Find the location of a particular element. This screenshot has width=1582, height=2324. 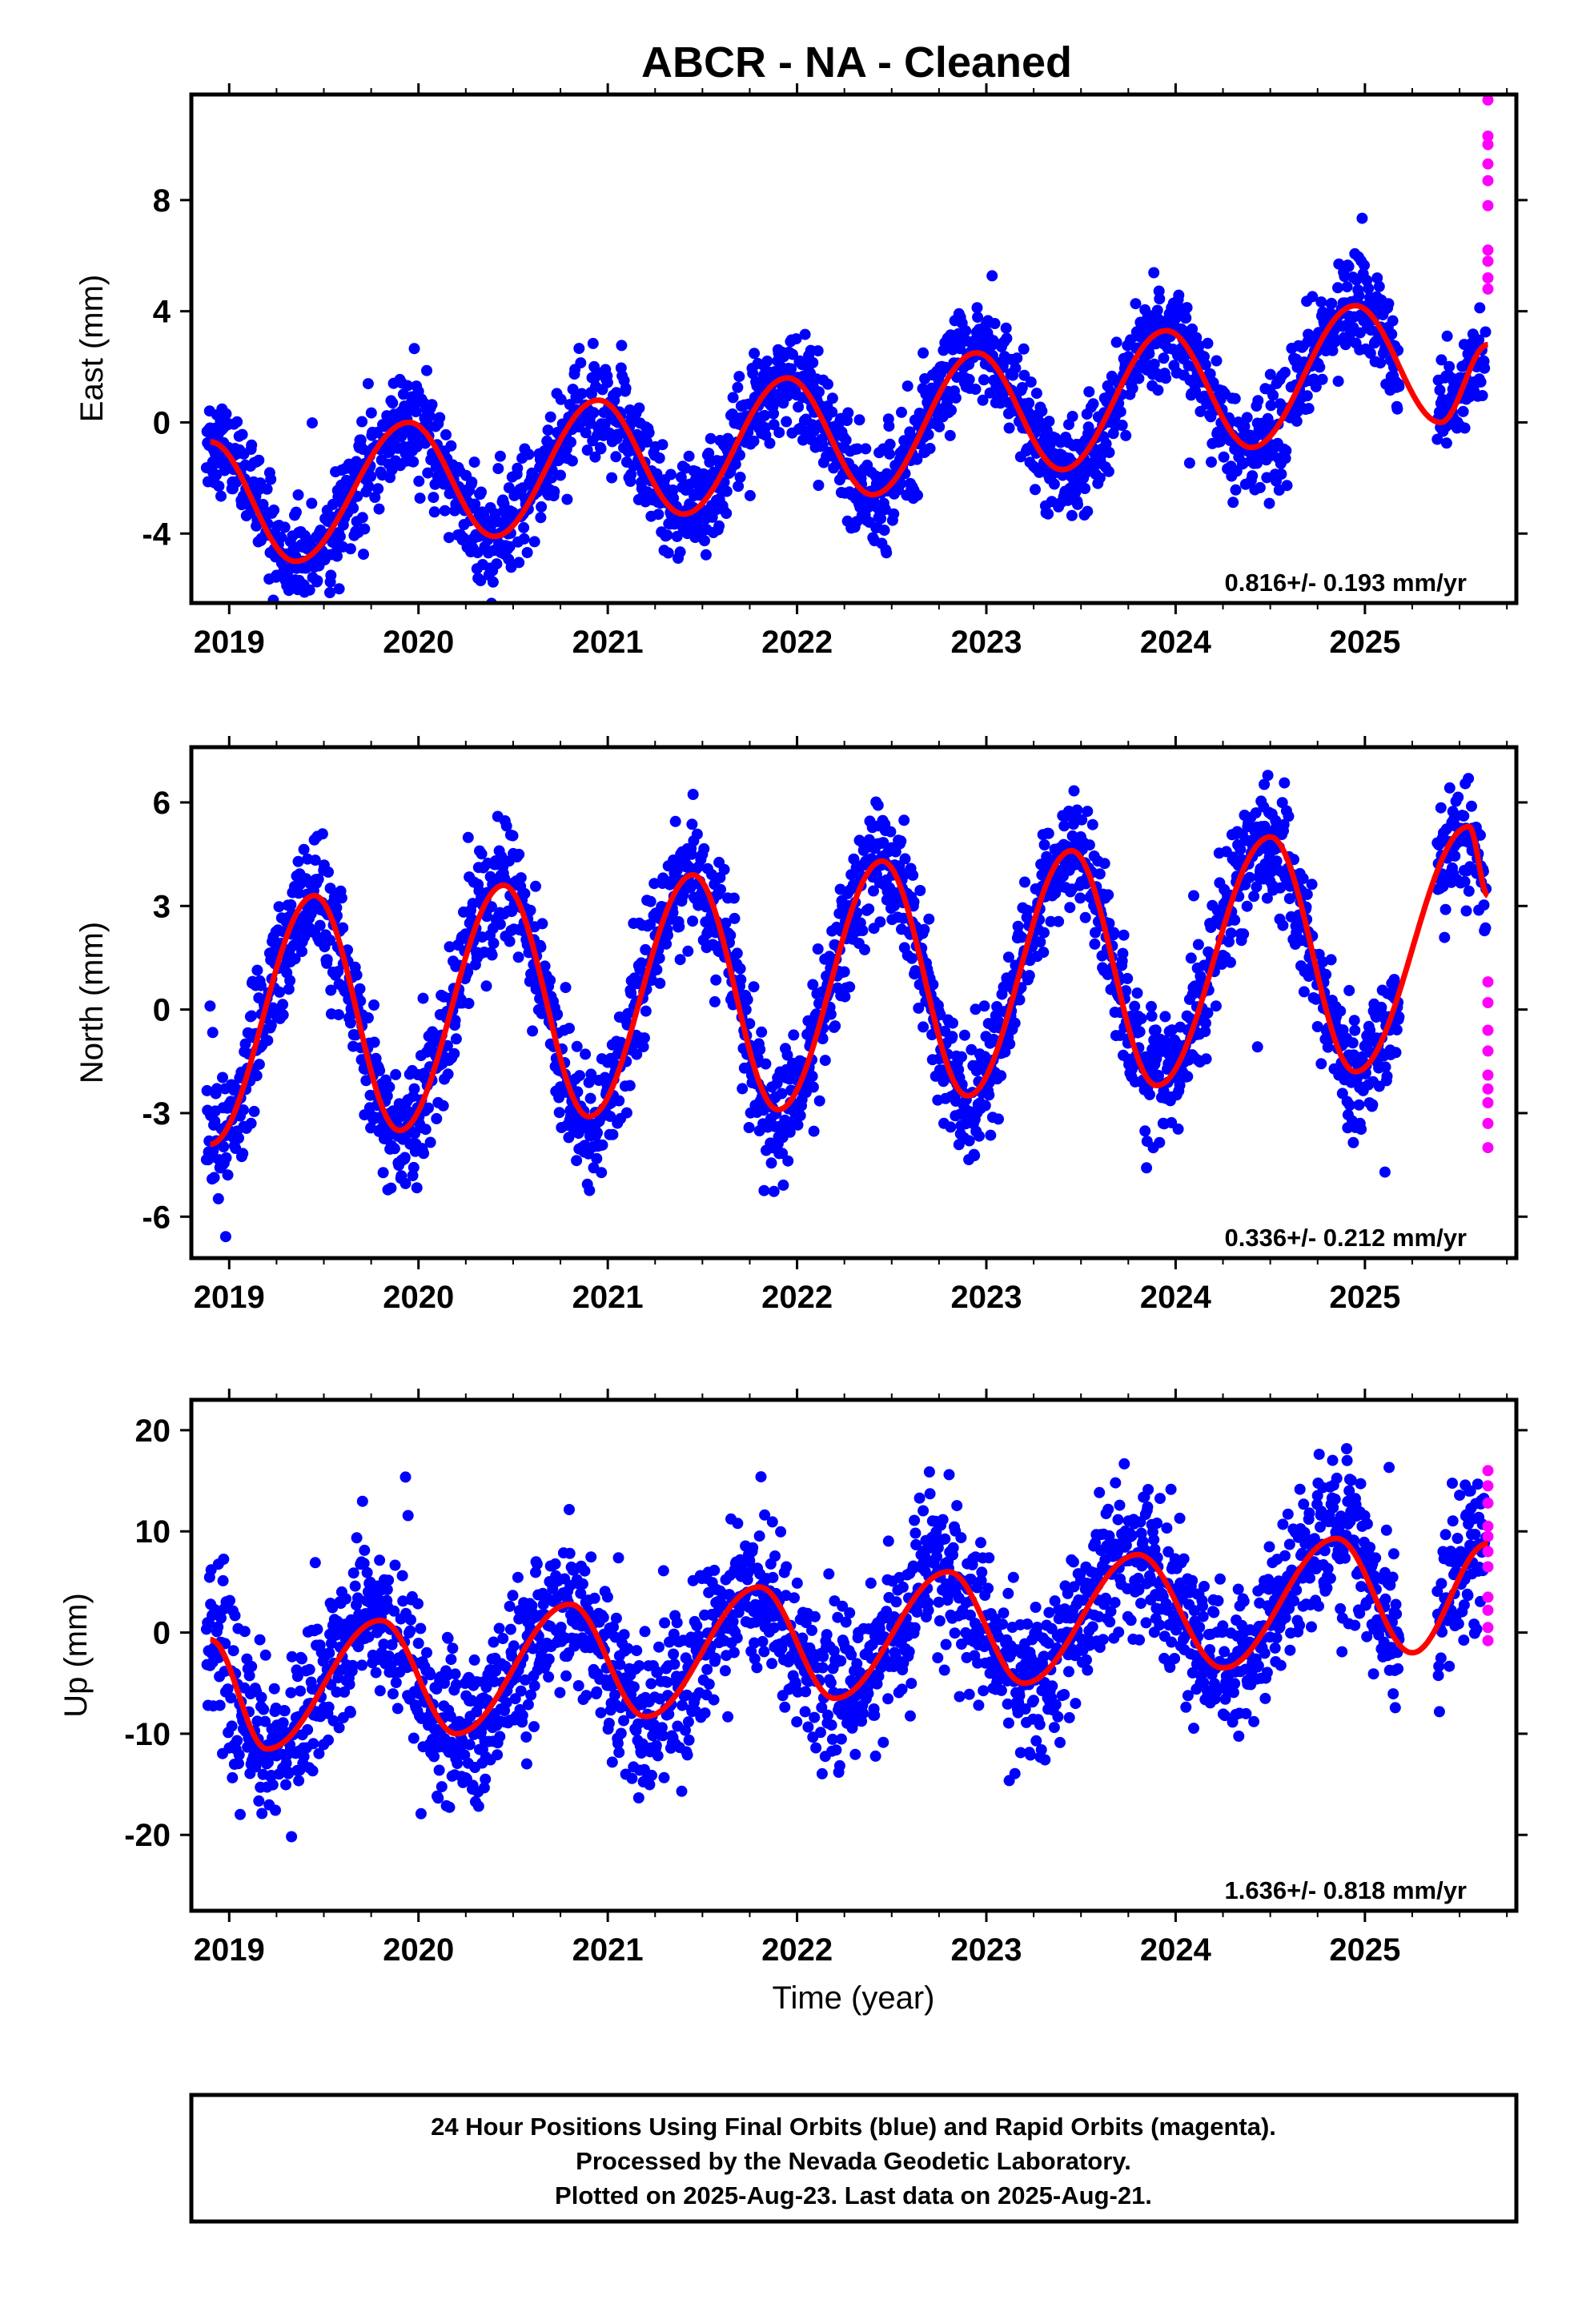

x-tick-label: 2024 is located at coordinates (1176, 1950).